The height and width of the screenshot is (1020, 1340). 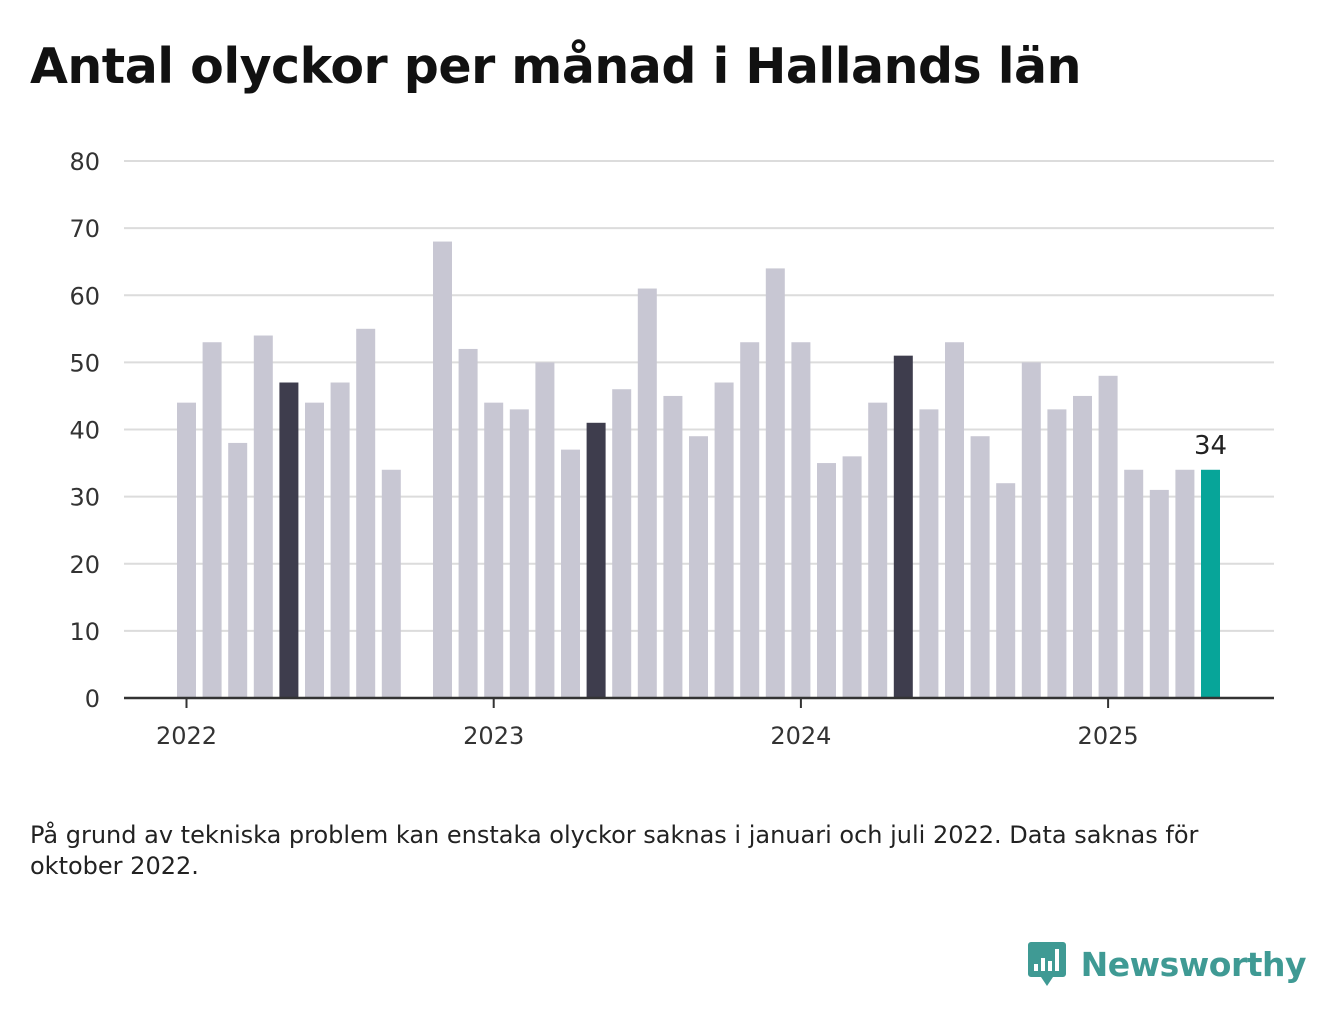 What do you see at coordinates (84, 296) in the screenshot?
I see `y-tick-label: 60` at bounding box center [84, 296].